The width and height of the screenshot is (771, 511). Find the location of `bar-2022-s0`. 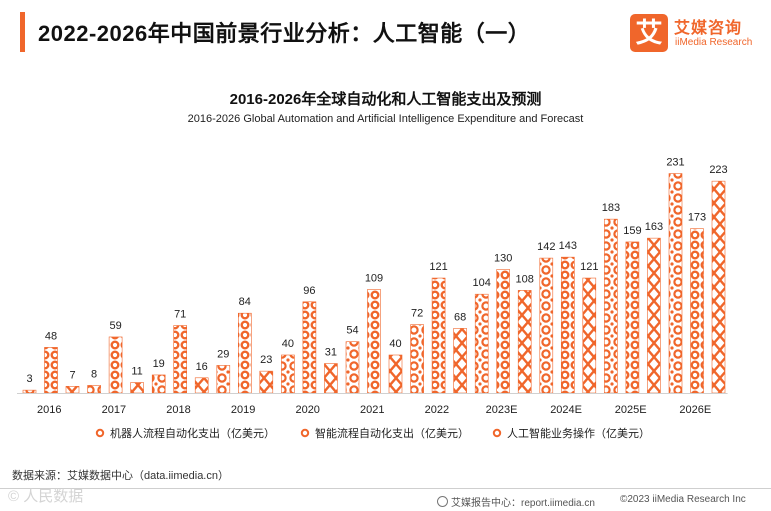

bar-2022-s0 is located at coordinates (417, 359).